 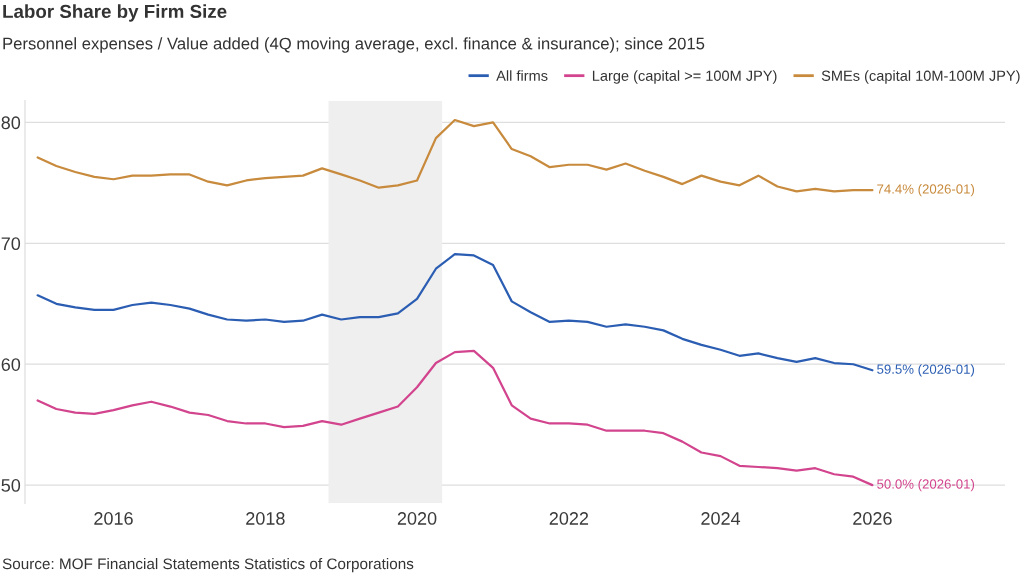 What do you see at coordinates (417, 518) in the screenshot?
I see `x-tick-label: 2020` at bounding box center [417, 518].